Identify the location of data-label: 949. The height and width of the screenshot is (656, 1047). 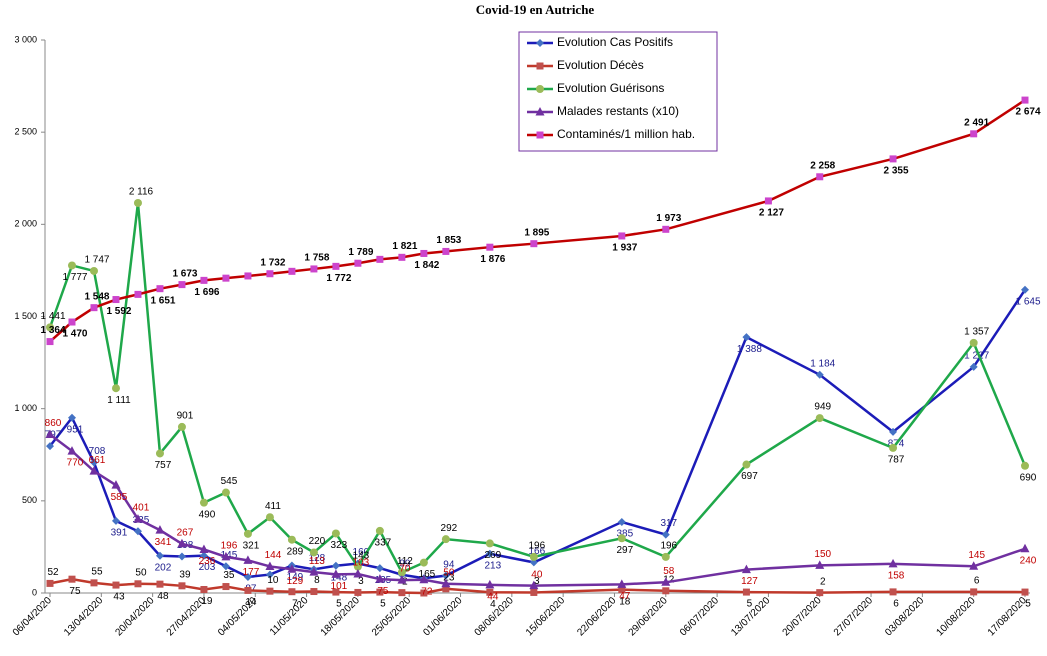
(822, 407).